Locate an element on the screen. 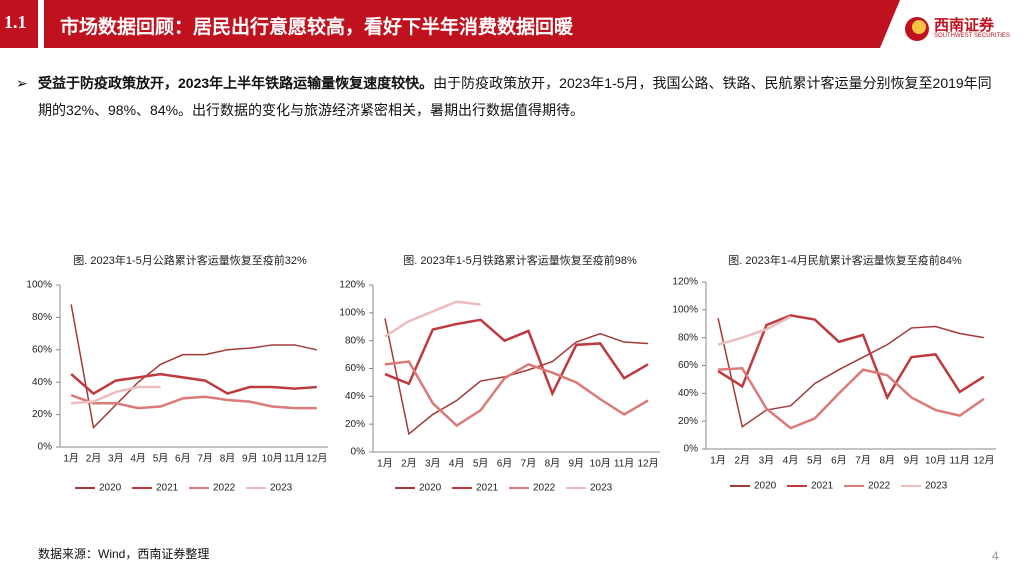  logo-en: SOUTHWEST SECURITIES is located at coordinates (972, 36).